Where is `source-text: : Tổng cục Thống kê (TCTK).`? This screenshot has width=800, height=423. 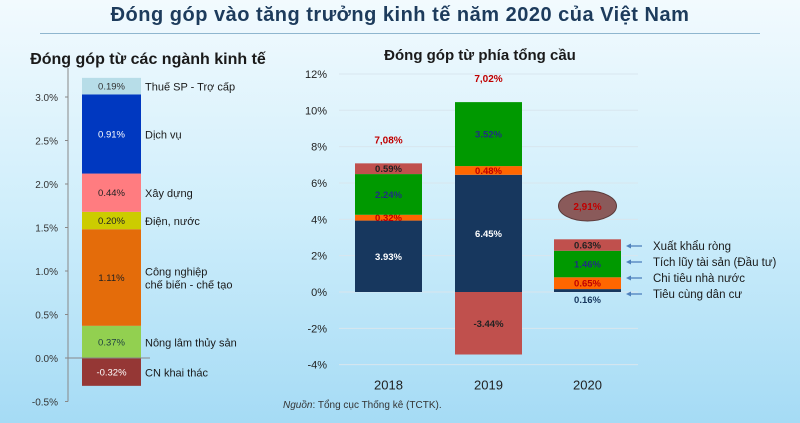
source-text: : Tổng cục Thống kê (TCTK). is located at coordinates (377, 405).